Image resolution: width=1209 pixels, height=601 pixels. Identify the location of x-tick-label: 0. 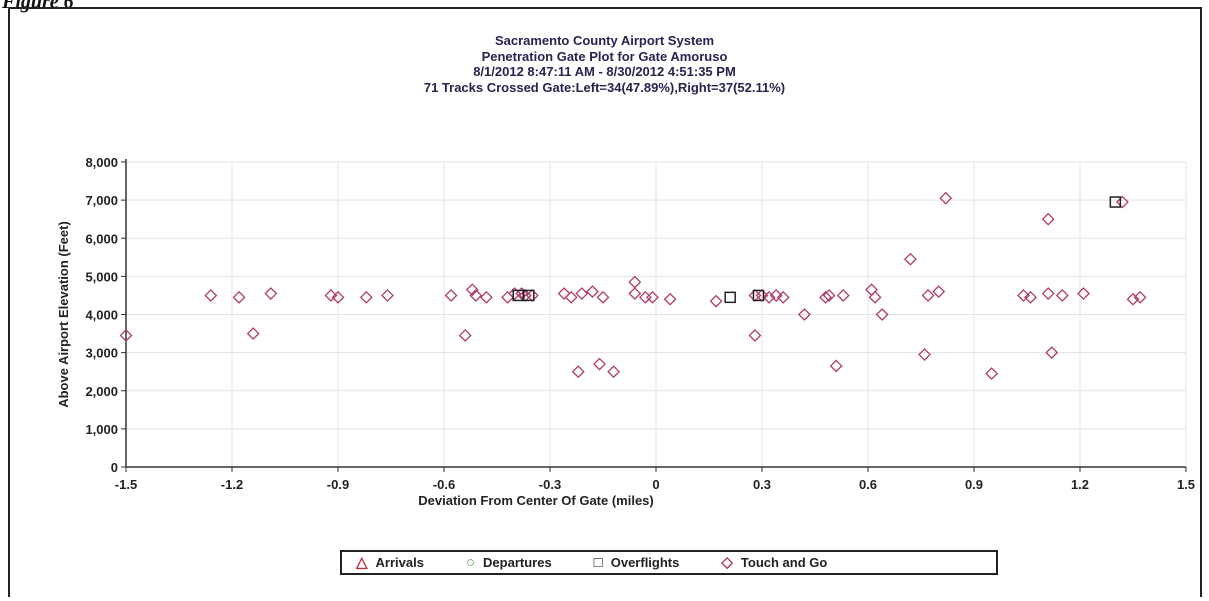
(655, 484).